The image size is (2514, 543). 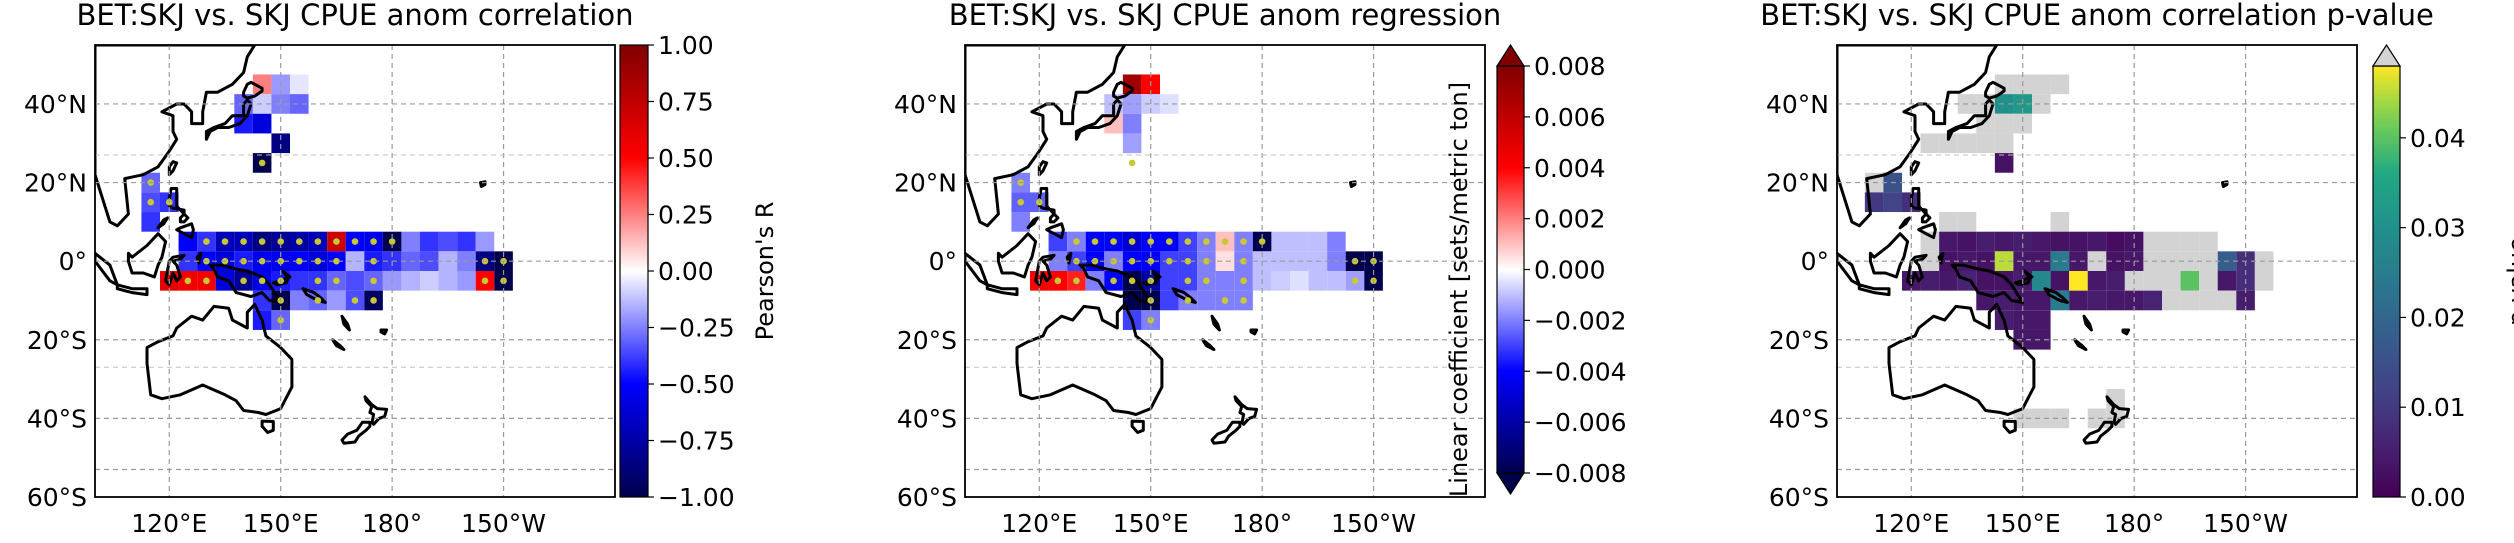 I want to click on panel-title: BET:SKJ vs. SKJ CPUE anom correlation, so click(x=354, y=16).